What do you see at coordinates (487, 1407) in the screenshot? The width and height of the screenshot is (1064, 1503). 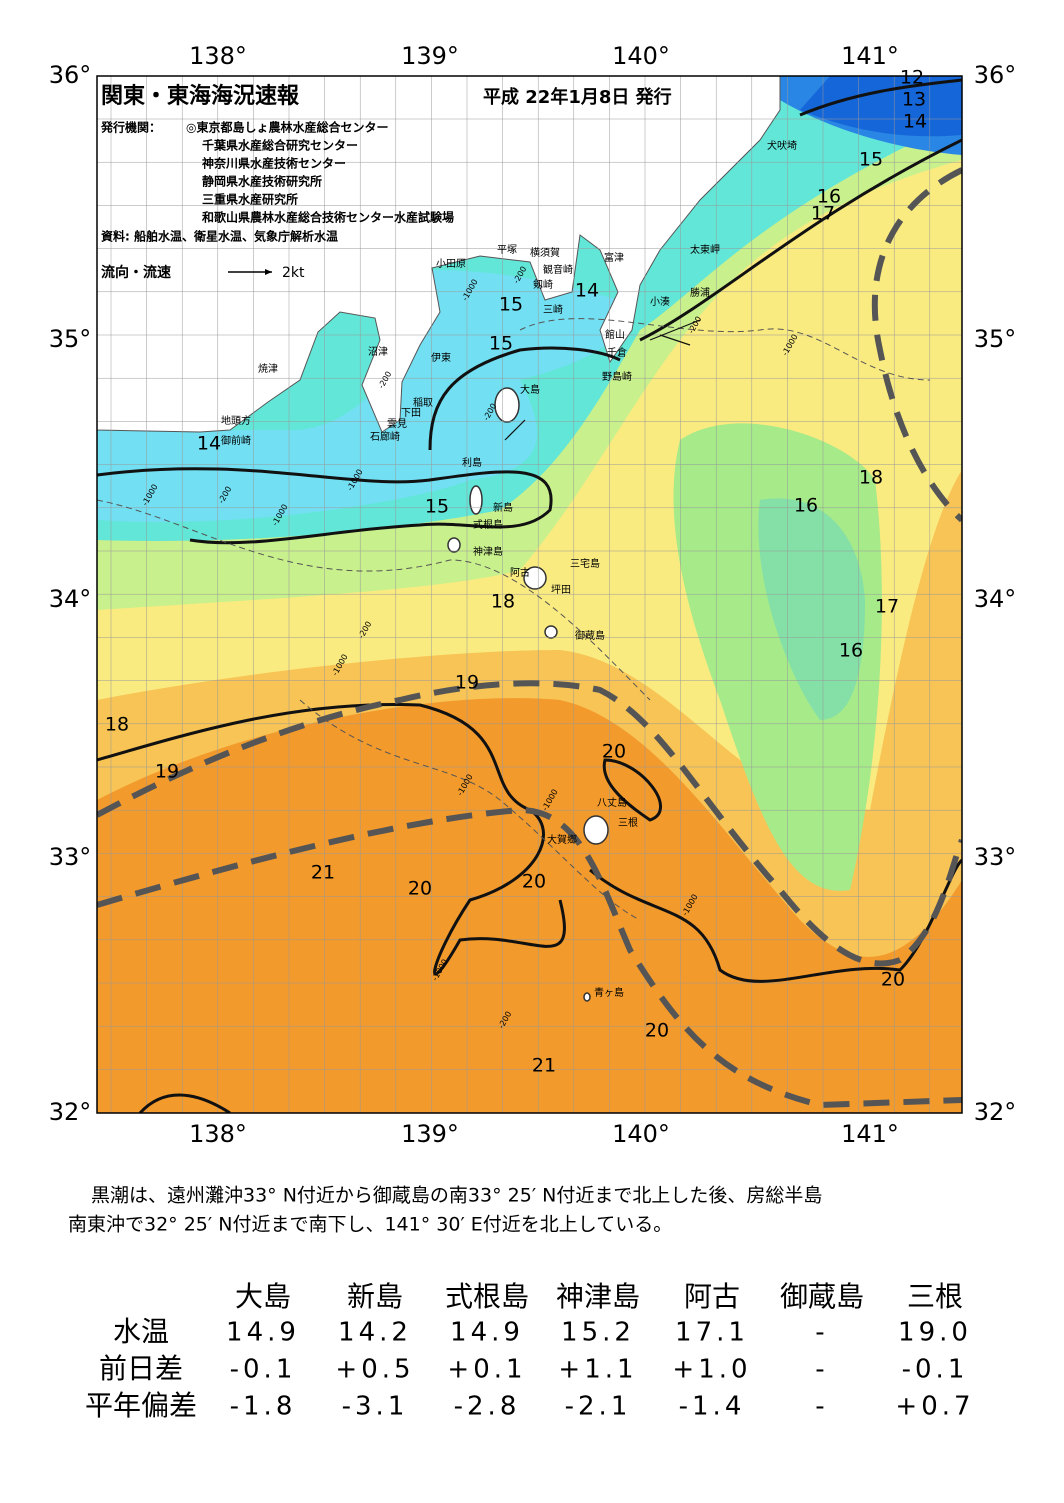 I see `cell: -2.8` at bounding box center [487, 1407].